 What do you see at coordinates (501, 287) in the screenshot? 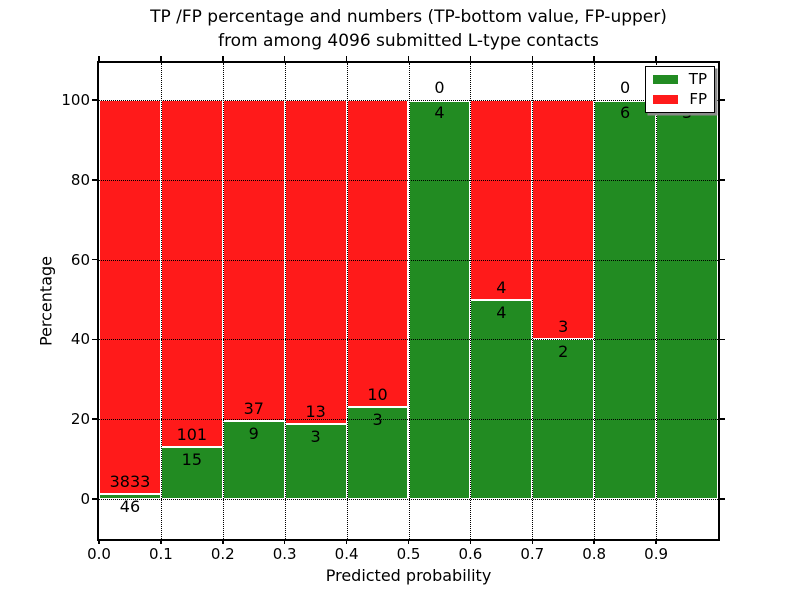
I see `bar-label-fp: 4` at bounding box center [501, 287].